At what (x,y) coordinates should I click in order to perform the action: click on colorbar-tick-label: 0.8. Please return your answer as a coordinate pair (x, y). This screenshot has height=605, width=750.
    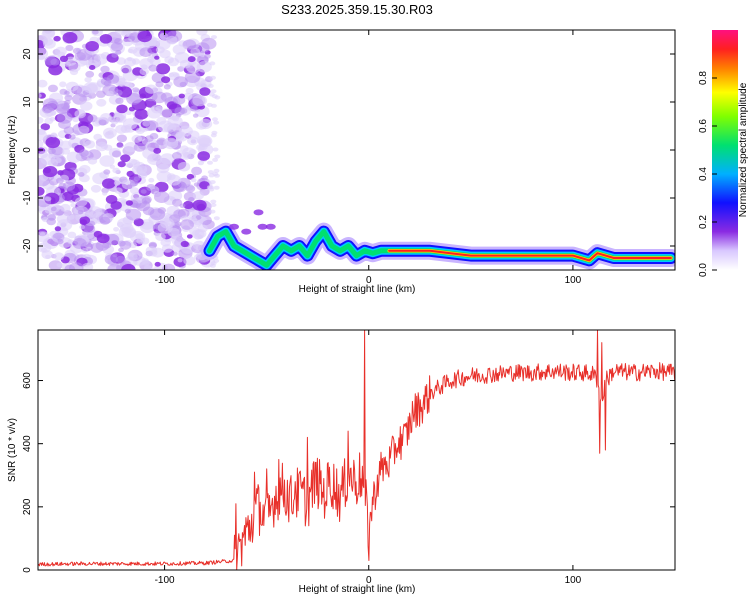
    Looking at the image, I should click on (703, 78).